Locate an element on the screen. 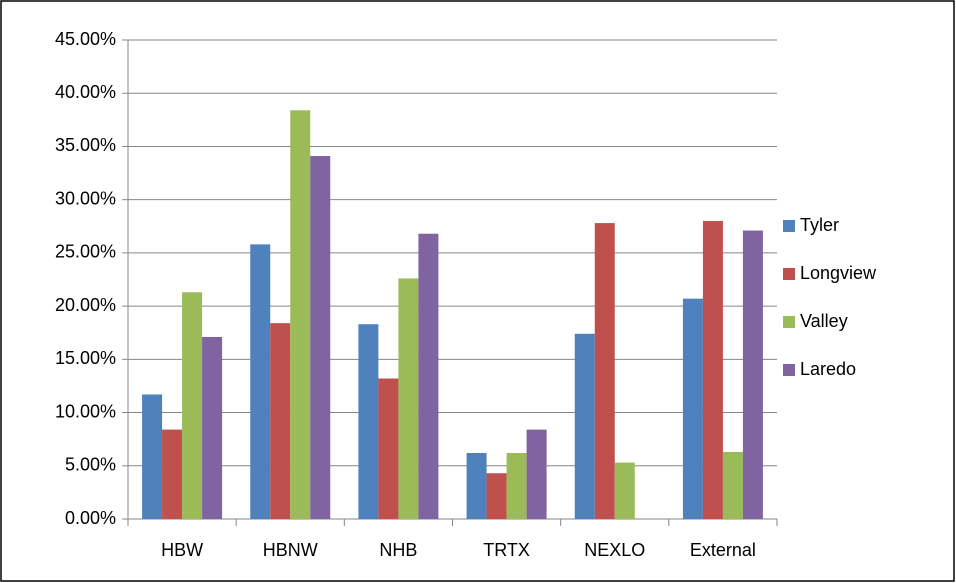  y-tick-label: 45.00% is located at coordinates (85, 39).